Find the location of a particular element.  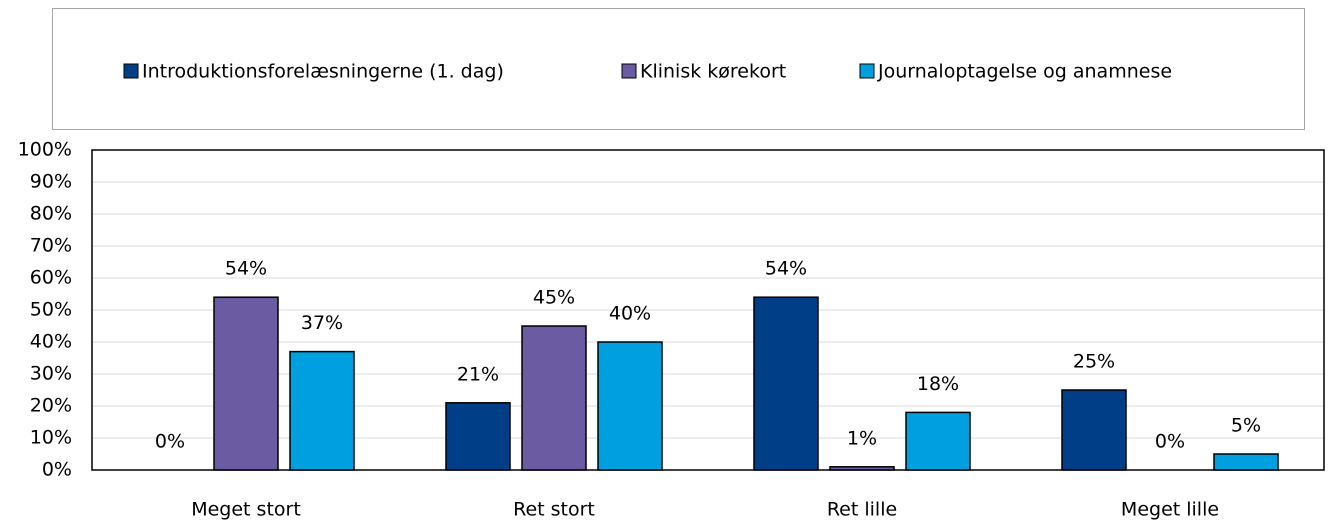

y-tick-label: 50% is located at coordinates (51, 310).